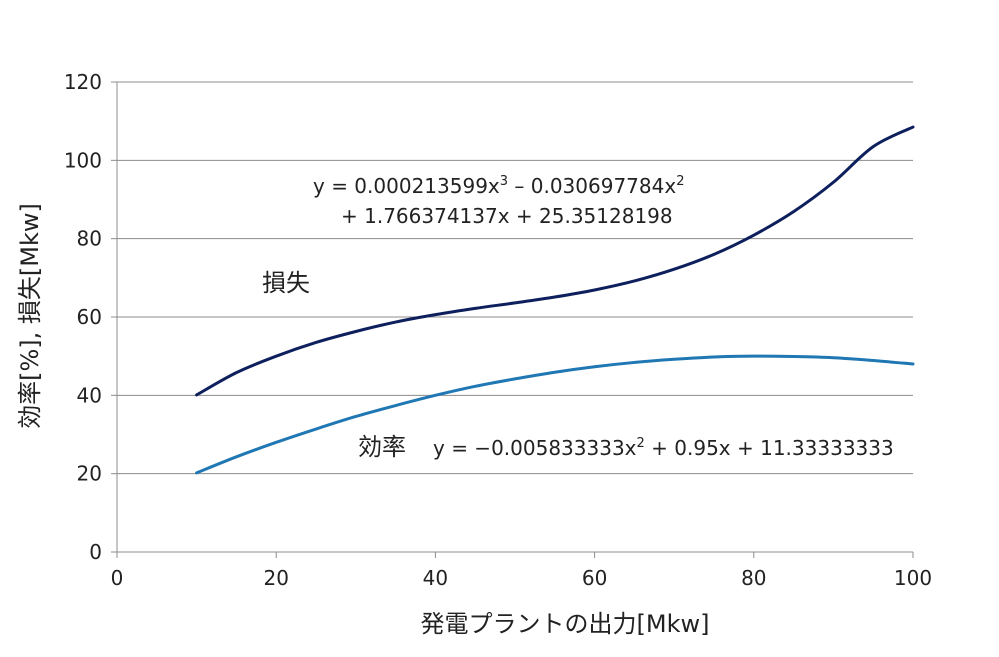 The image size is (999, 657). What do you see at coordinates (89, 395) in the screenshot?
I see `y-tick-label: 40` at bounding box center [89, 395].